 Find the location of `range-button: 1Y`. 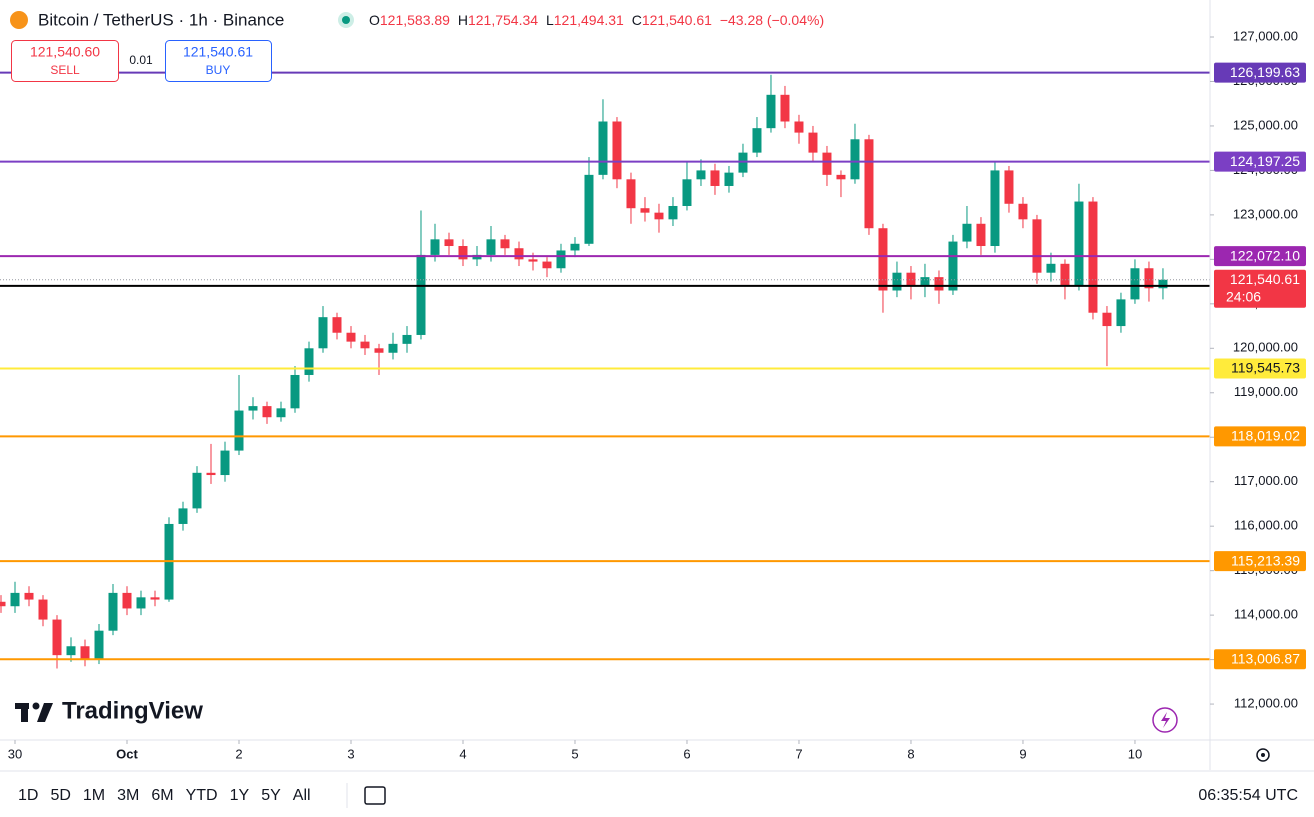

range-button: 1Y is located at coordinates (240, 795).